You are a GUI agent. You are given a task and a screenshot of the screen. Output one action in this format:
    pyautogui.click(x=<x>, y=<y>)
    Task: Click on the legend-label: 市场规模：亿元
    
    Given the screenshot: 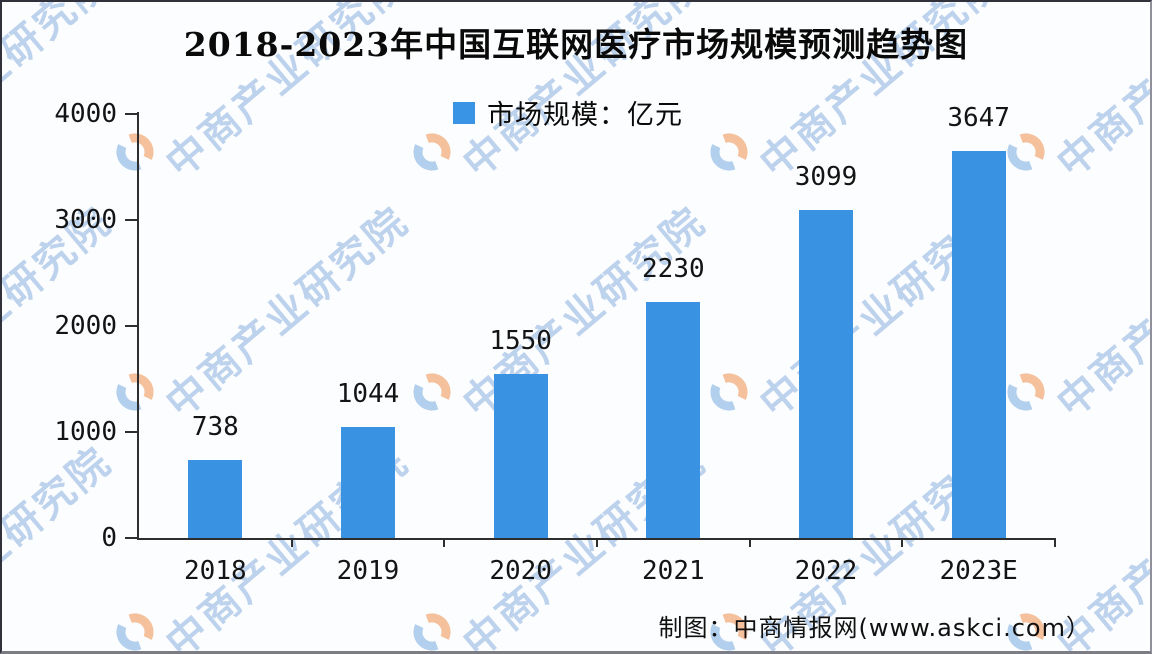 What is the action you would take?
    pyautogui.click(x=585, y=115)
    